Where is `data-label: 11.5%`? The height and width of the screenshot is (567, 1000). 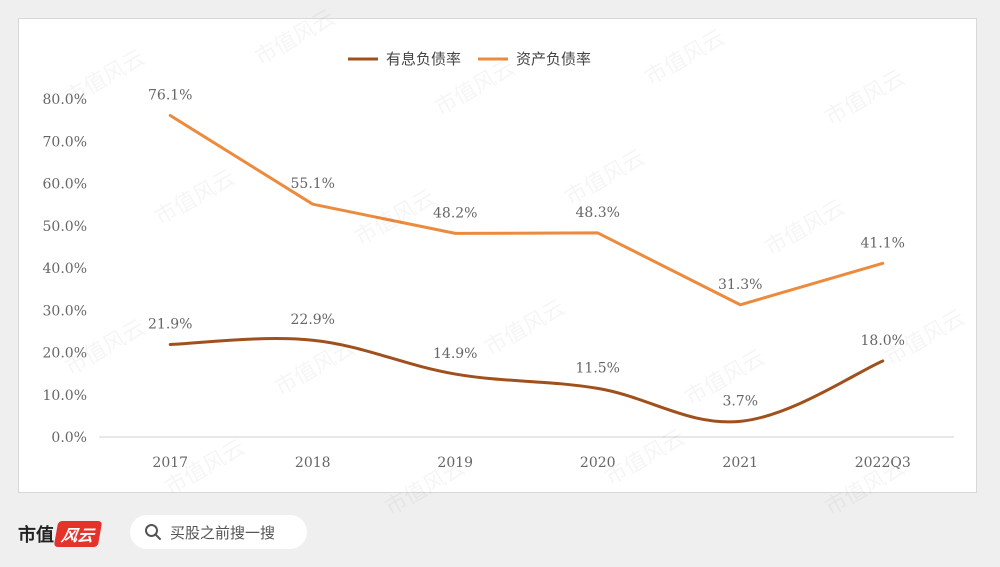
data-label: 11.5% is located at coordinates (598, 368).